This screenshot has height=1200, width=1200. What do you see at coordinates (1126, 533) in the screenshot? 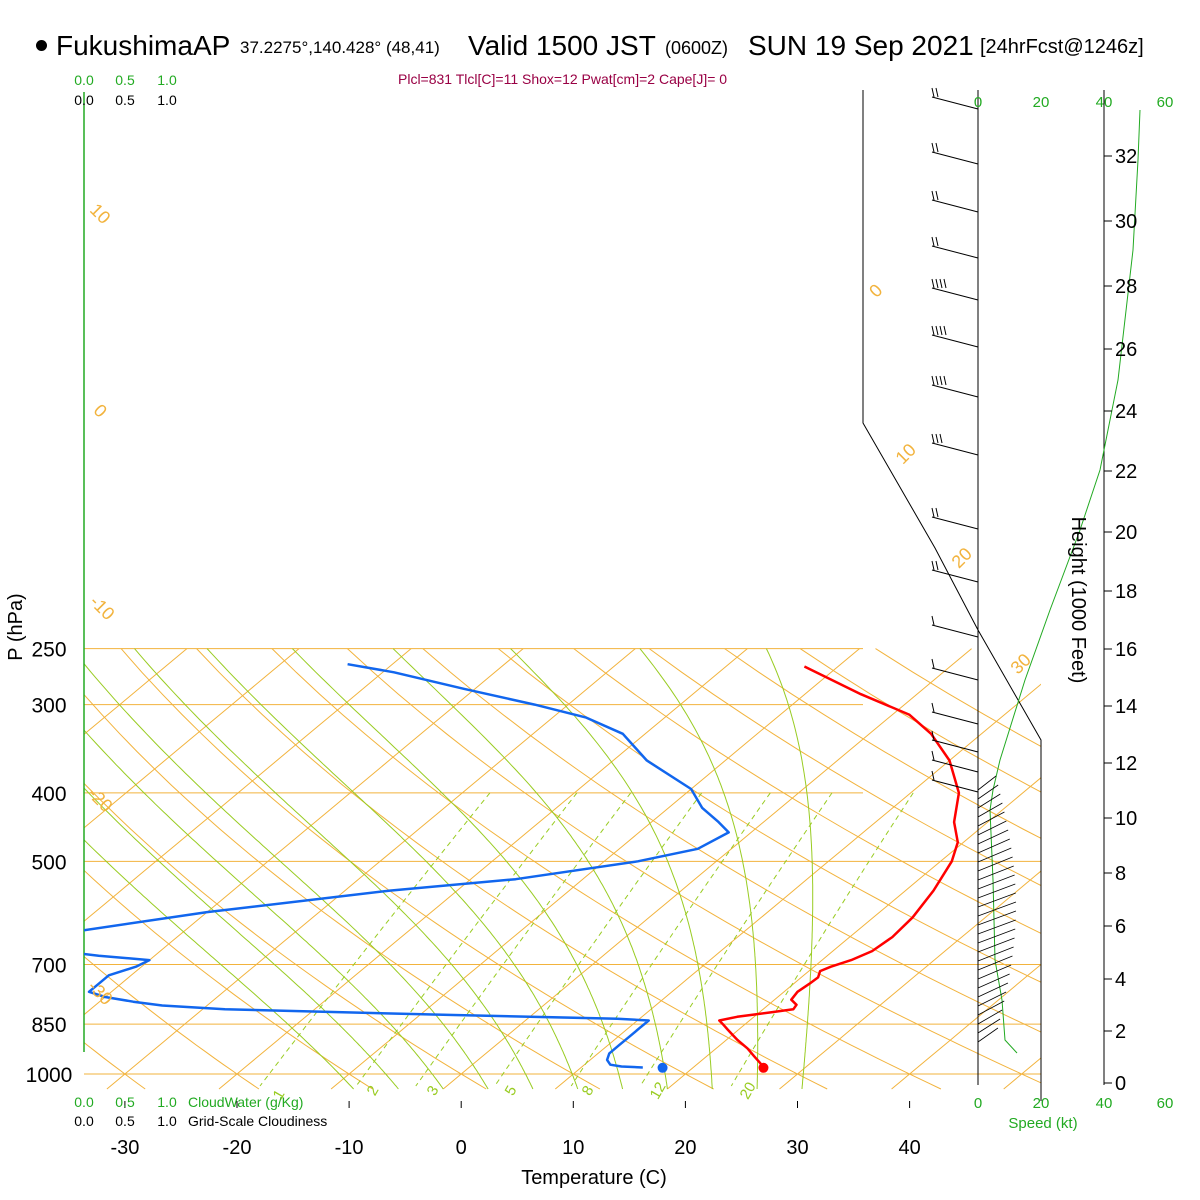
I see `height-tick-label: 20` at bounding box center [1126, 533].